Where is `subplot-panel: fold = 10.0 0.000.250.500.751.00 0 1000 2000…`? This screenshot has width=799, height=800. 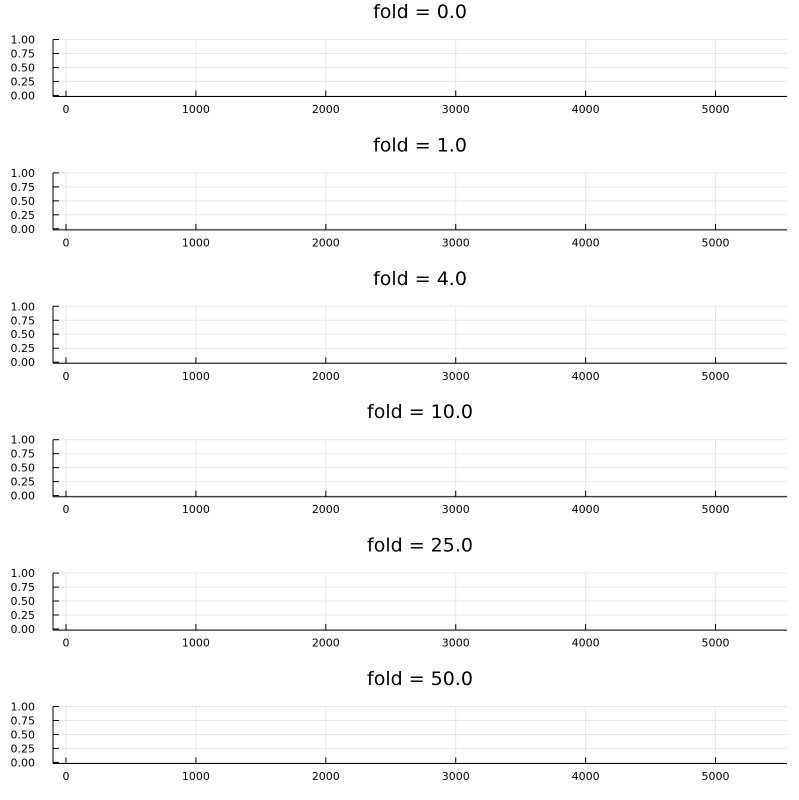 subplot-panel: fold = 10.0 0.000.250.500.751.00 0 1000 2000… is located at coordinates (399, 458).